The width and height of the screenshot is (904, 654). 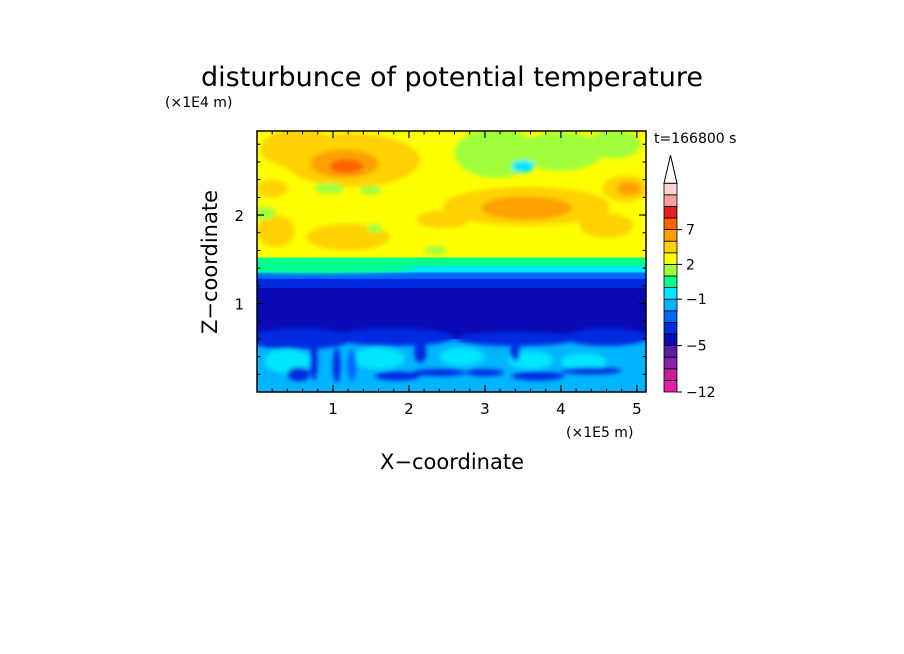 What do you see at coordinates (523, 166) in the screenshot?
I see `cool-core` at bounding box center [523, 166].